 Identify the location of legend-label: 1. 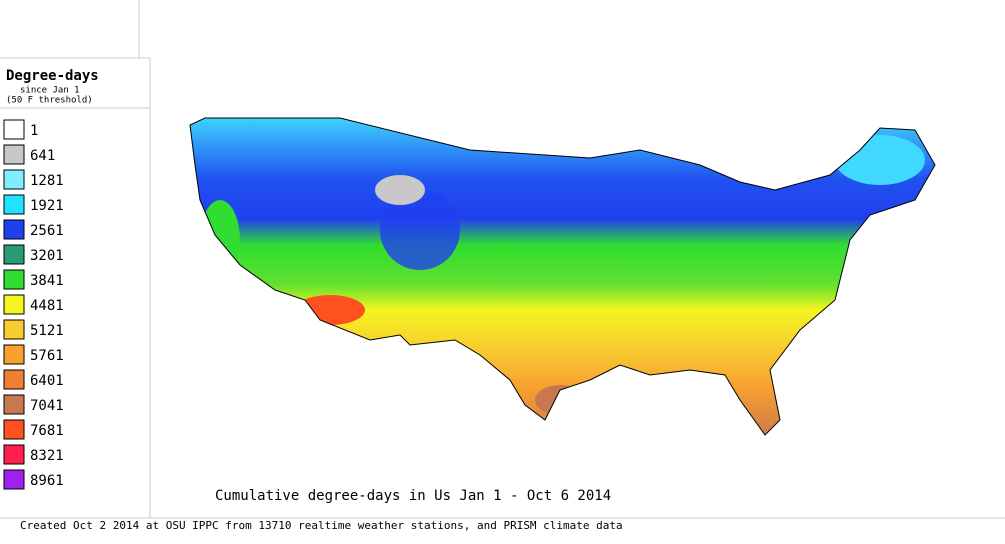
(34, 131).